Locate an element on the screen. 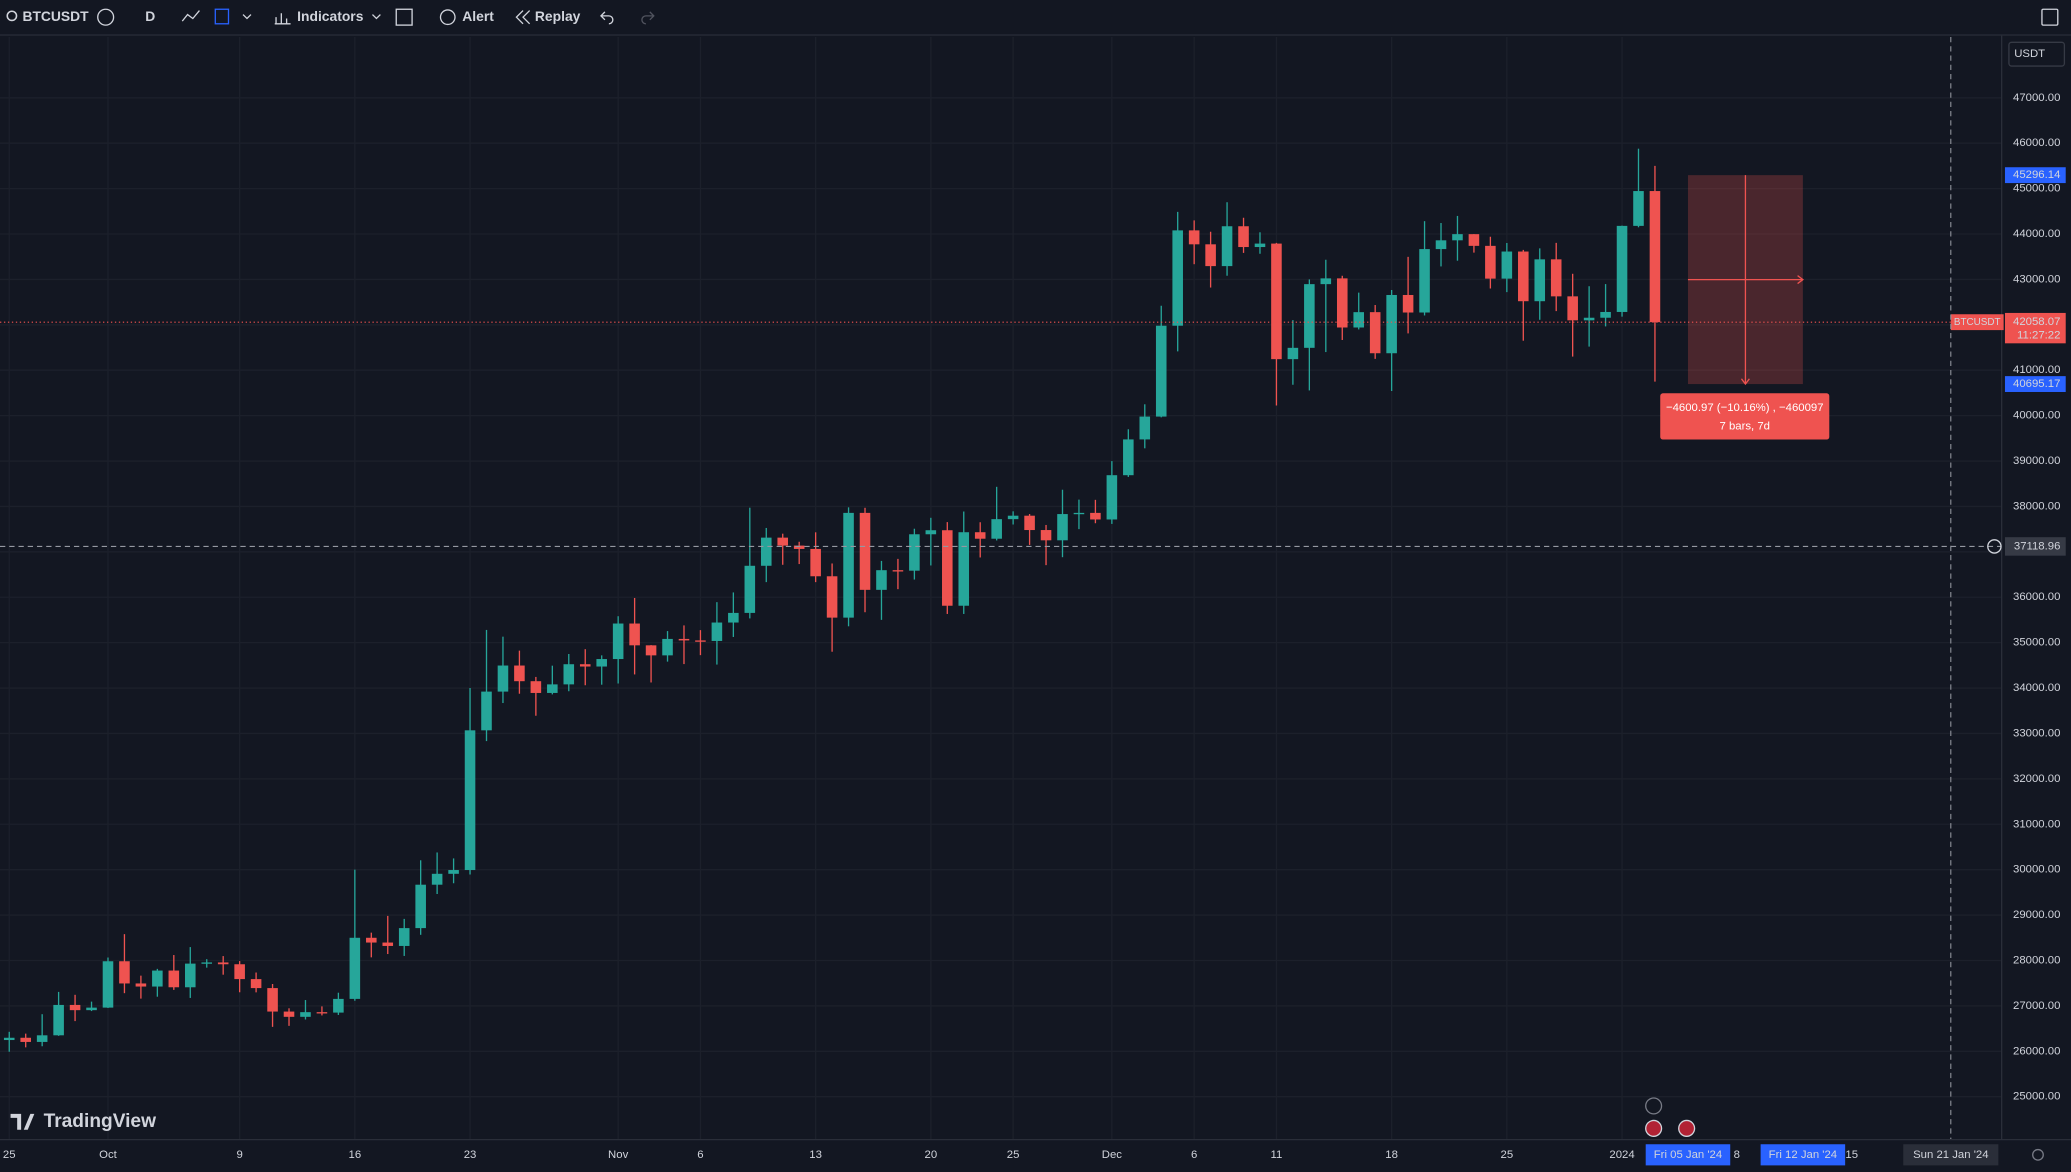 This screenshot has width=2071, height=1172. replay-icon is located at coordinates (523, 17).